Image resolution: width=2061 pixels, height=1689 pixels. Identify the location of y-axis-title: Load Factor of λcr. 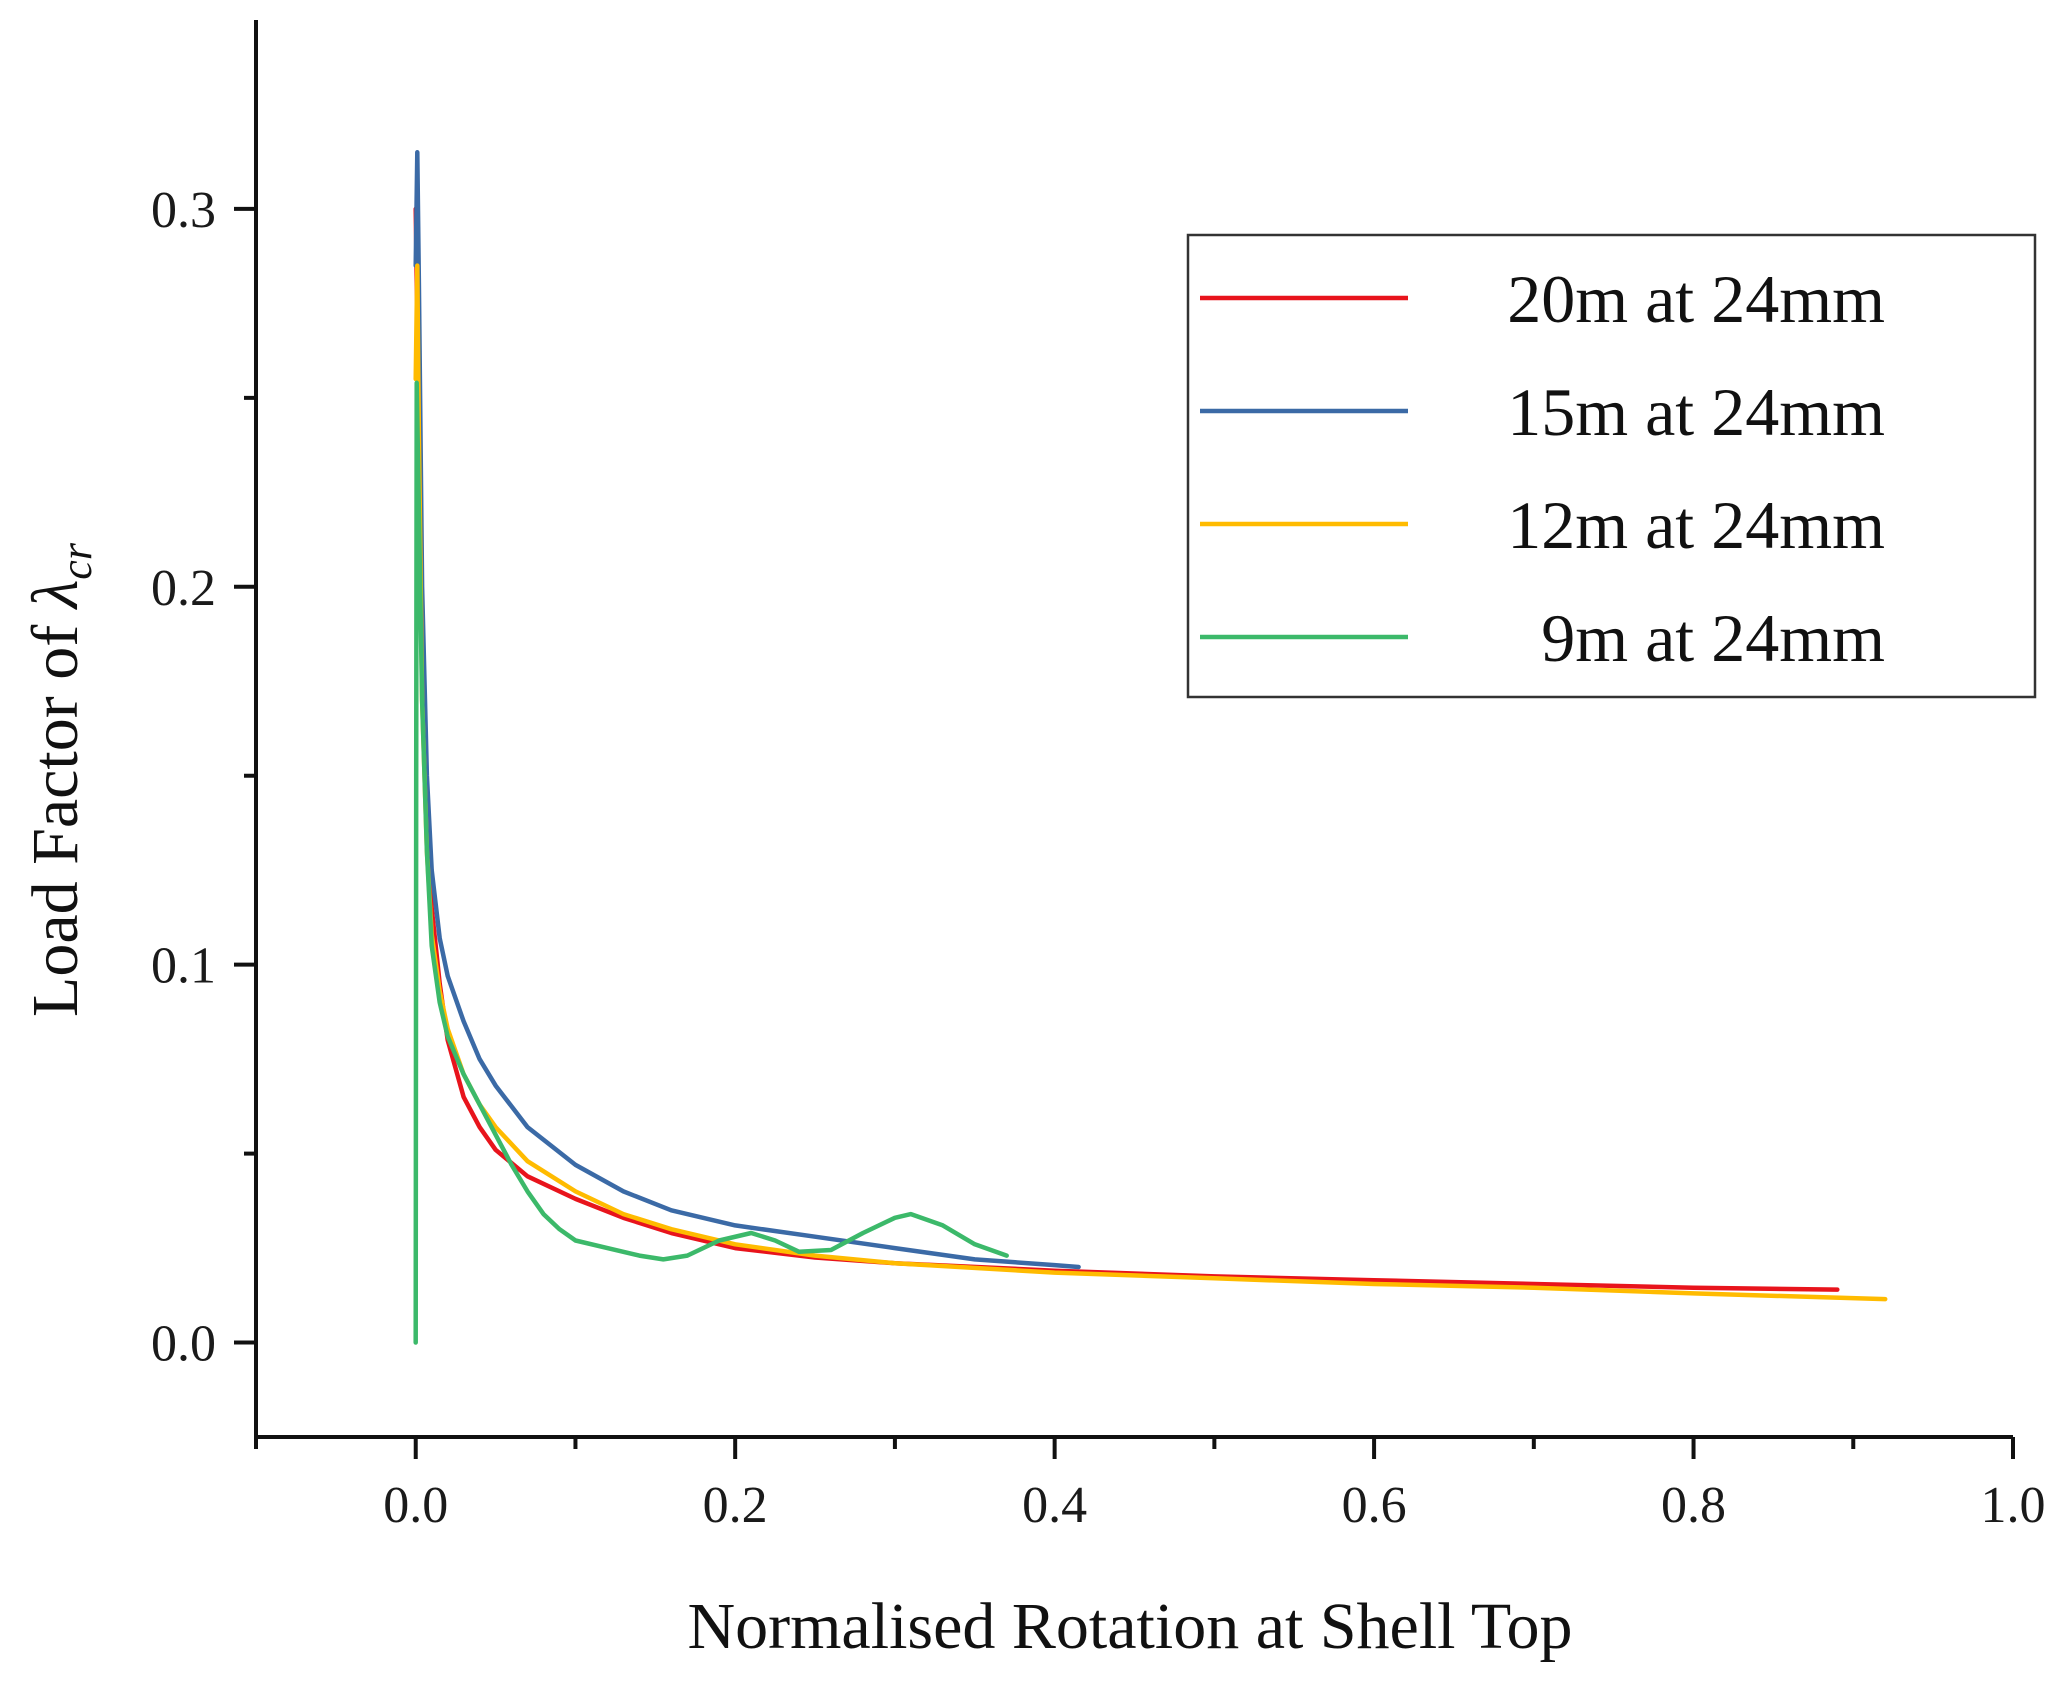
(60, 779).